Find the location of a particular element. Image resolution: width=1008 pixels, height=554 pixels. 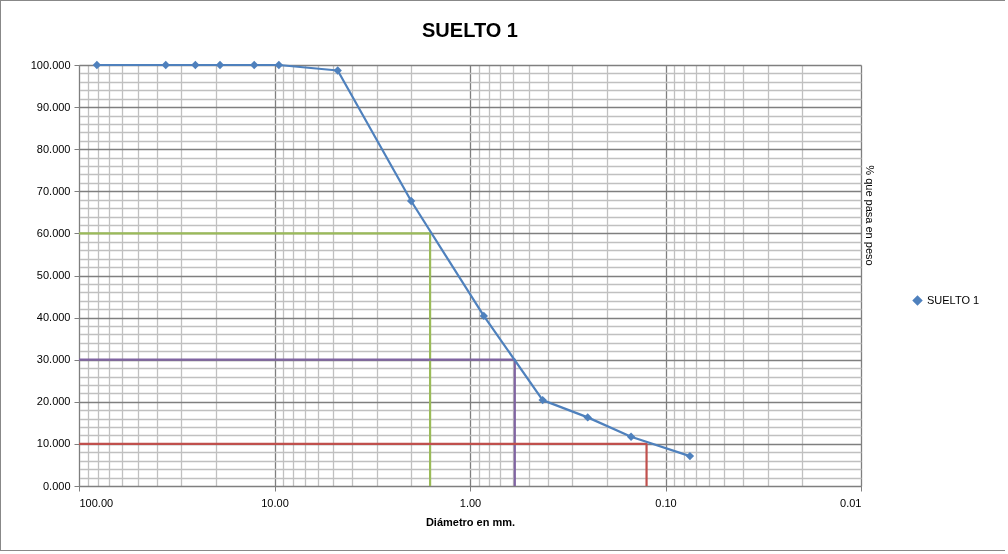

y-tick-label: 20.000 is located at coordinates (53, 401).